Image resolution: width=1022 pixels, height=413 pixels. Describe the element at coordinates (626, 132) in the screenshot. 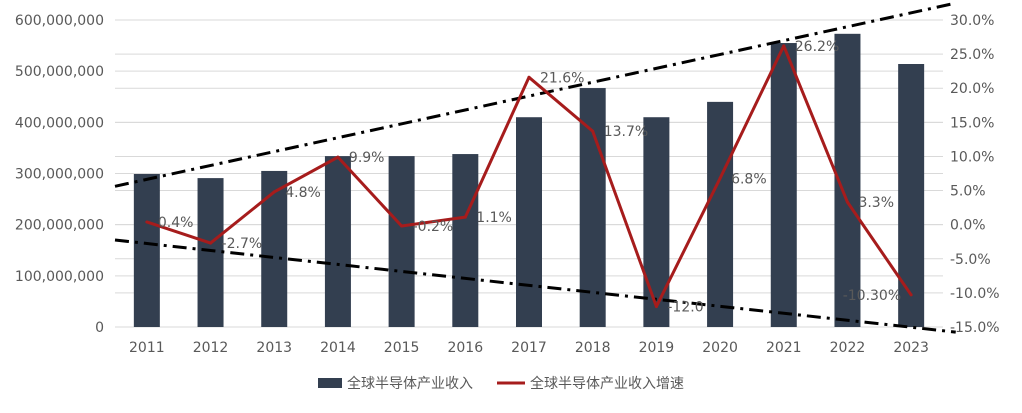

I see `data-label: 13.7%` at that location.